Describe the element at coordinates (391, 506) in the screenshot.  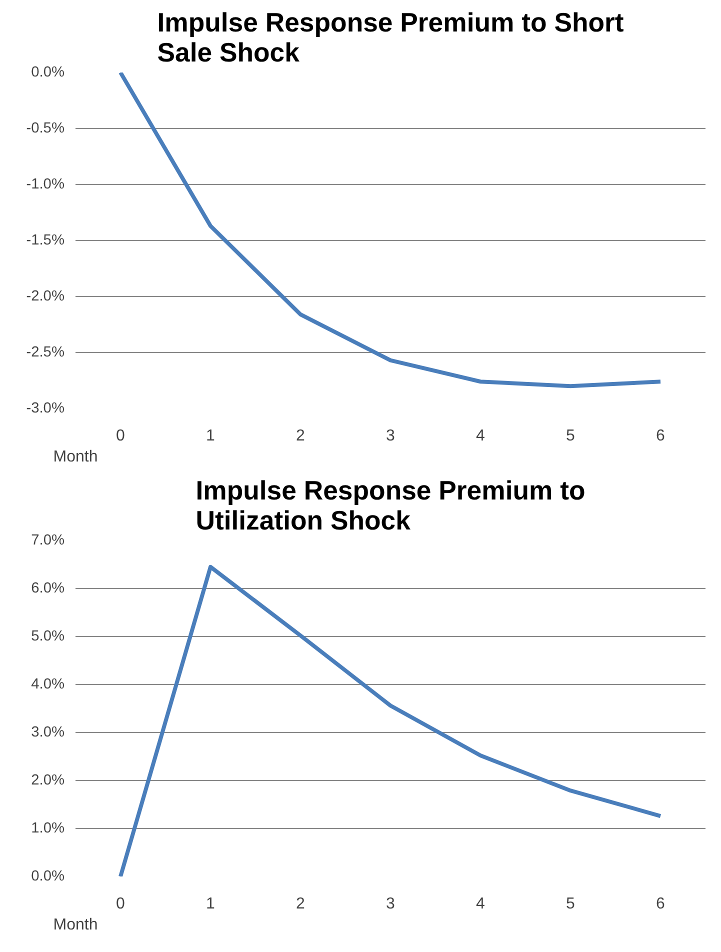
I see `chart-title: Impulse Response Premium to Utilization Shock` at that location.